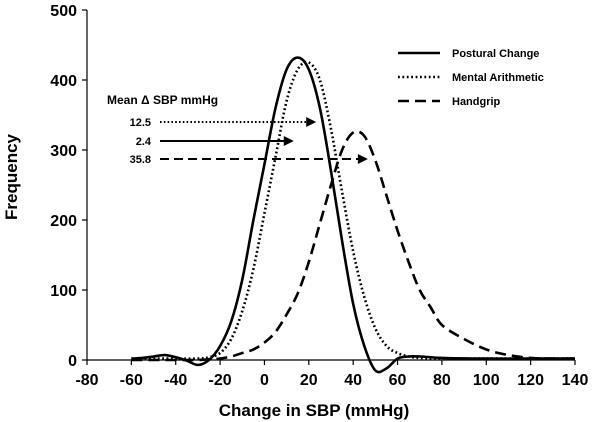 This screenshot has width=600, height=422. I want to click on x-tick-label: 60, so click(398, 380).